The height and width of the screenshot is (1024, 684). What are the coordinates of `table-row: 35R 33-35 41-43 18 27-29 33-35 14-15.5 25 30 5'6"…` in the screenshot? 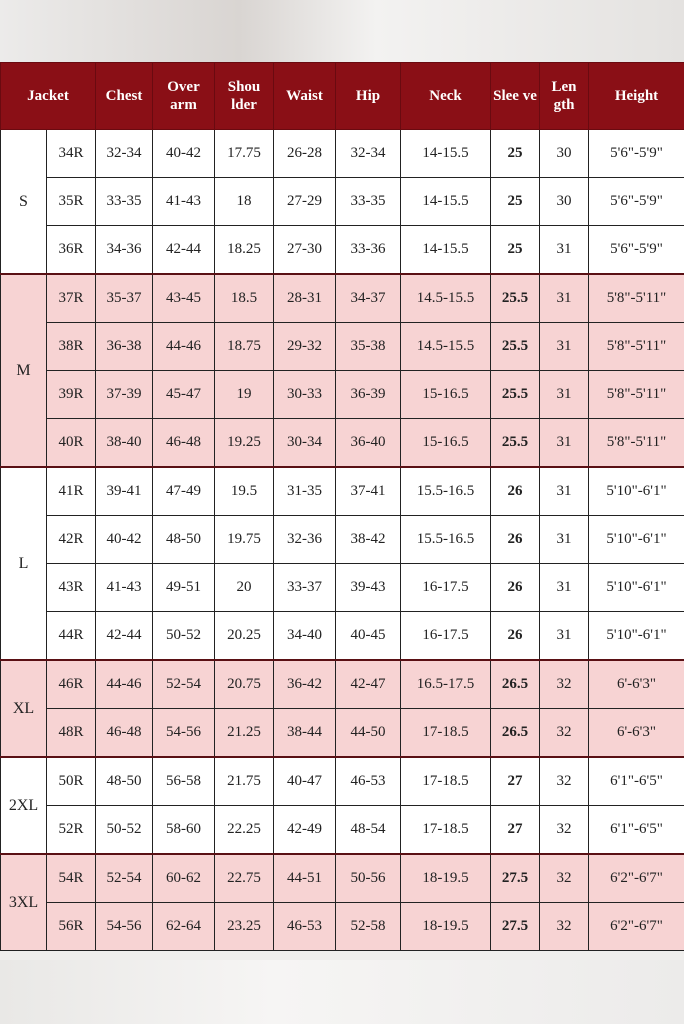 It's located at (342, 201).